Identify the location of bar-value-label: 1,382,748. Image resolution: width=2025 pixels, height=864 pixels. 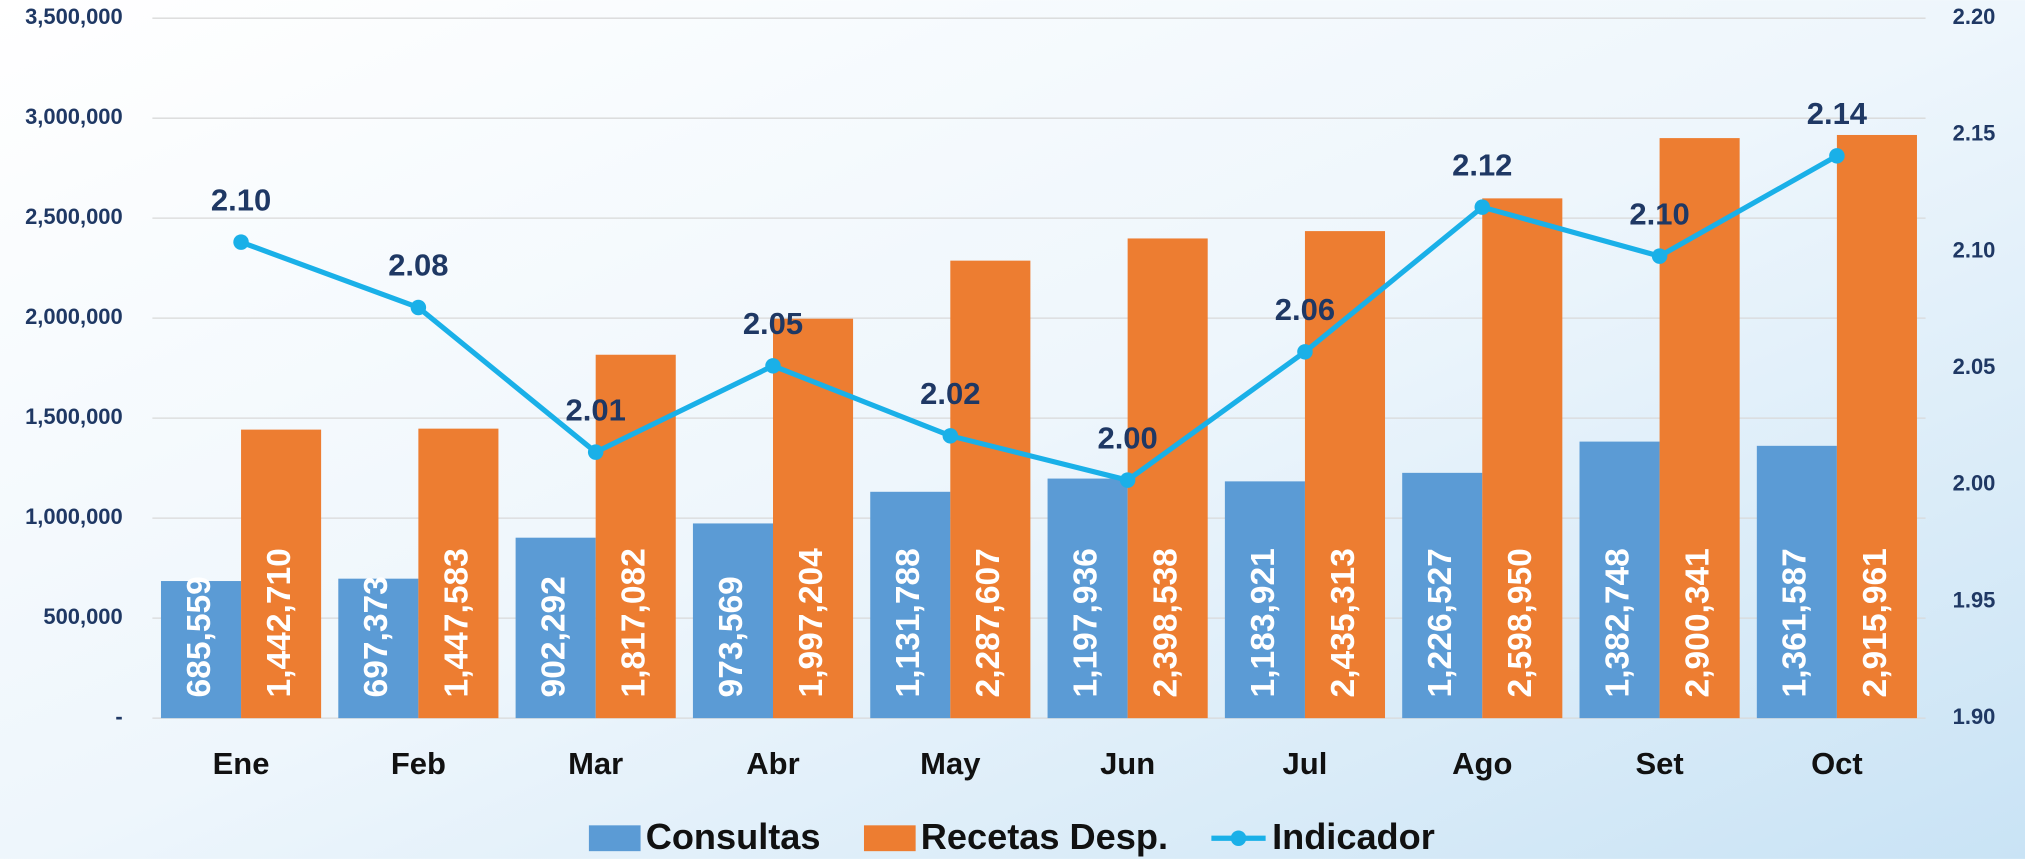
(1617, 622).